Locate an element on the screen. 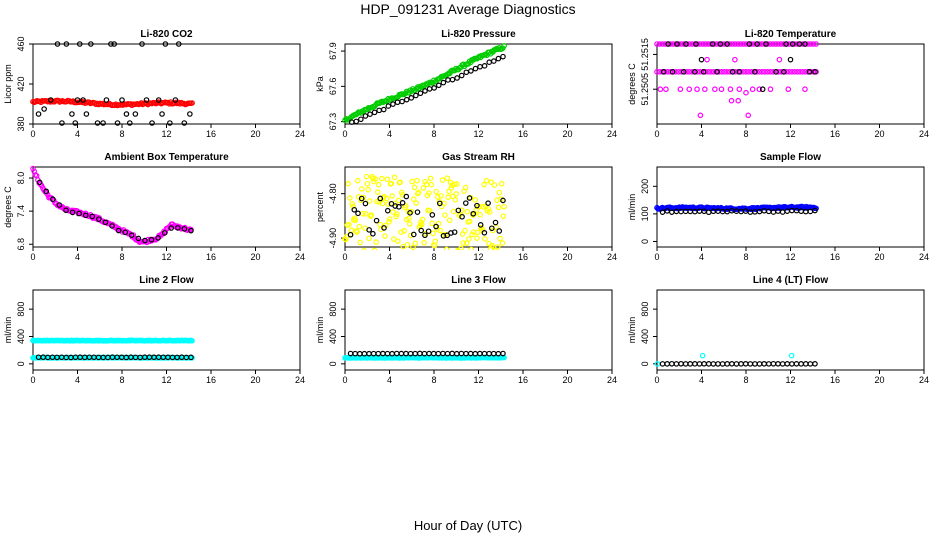 The image size is (936, 540). y-tick-label: 400 is located at coordinates (645, 336).